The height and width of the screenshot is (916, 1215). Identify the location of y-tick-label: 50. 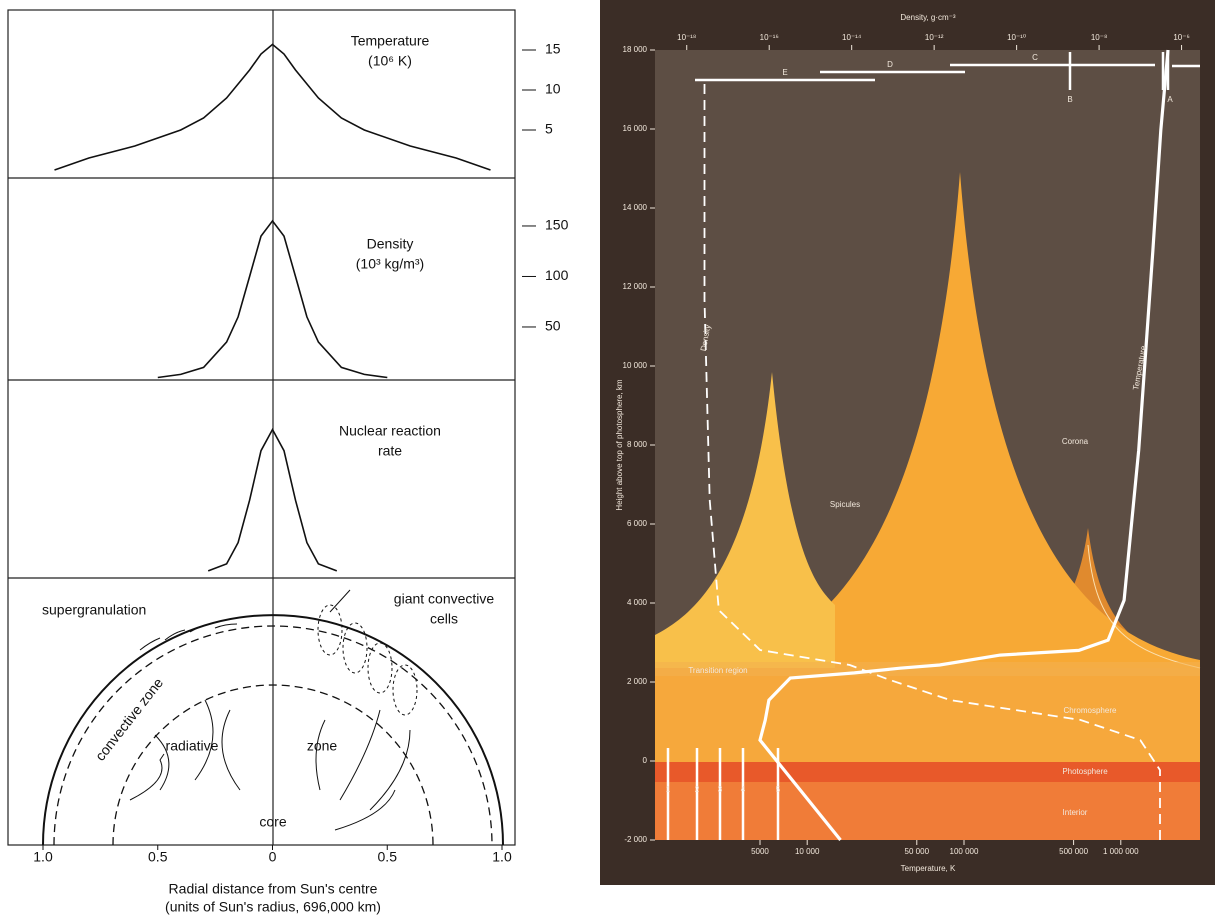
(553, 326).